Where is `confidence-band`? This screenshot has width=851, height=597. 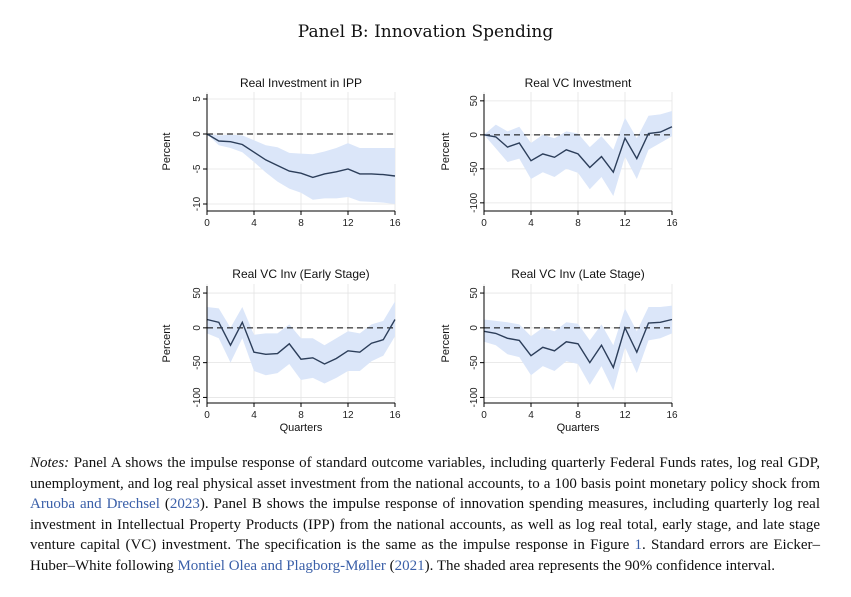
confidence-band is located at coordinates (301, 342).